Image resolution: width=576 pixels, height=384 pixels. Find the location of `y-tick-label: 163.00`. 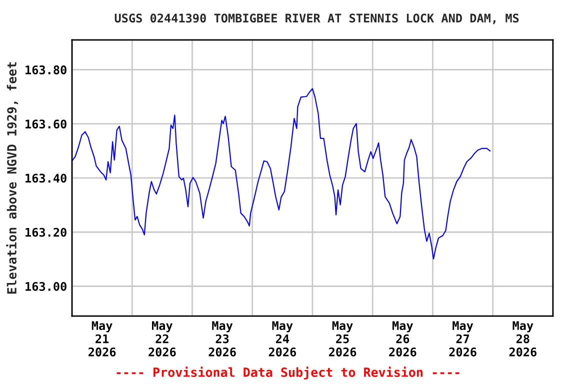

y-tick-label: 163.00 is located at coordinates (46, 286).